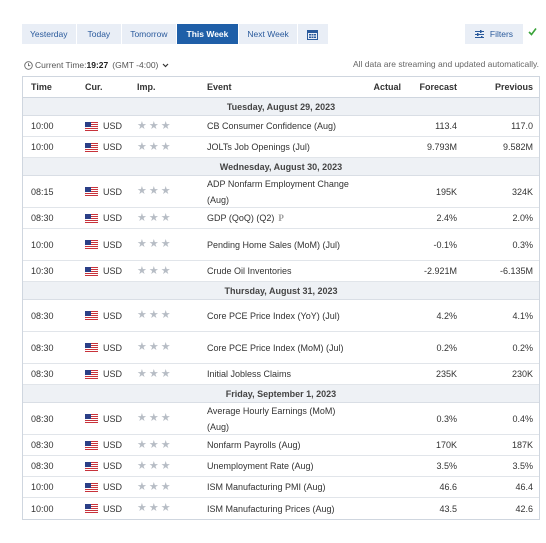  Describe the element at coordinates (522, 244) in the screenshot. I see `event-previous: 0.3%` at that location.